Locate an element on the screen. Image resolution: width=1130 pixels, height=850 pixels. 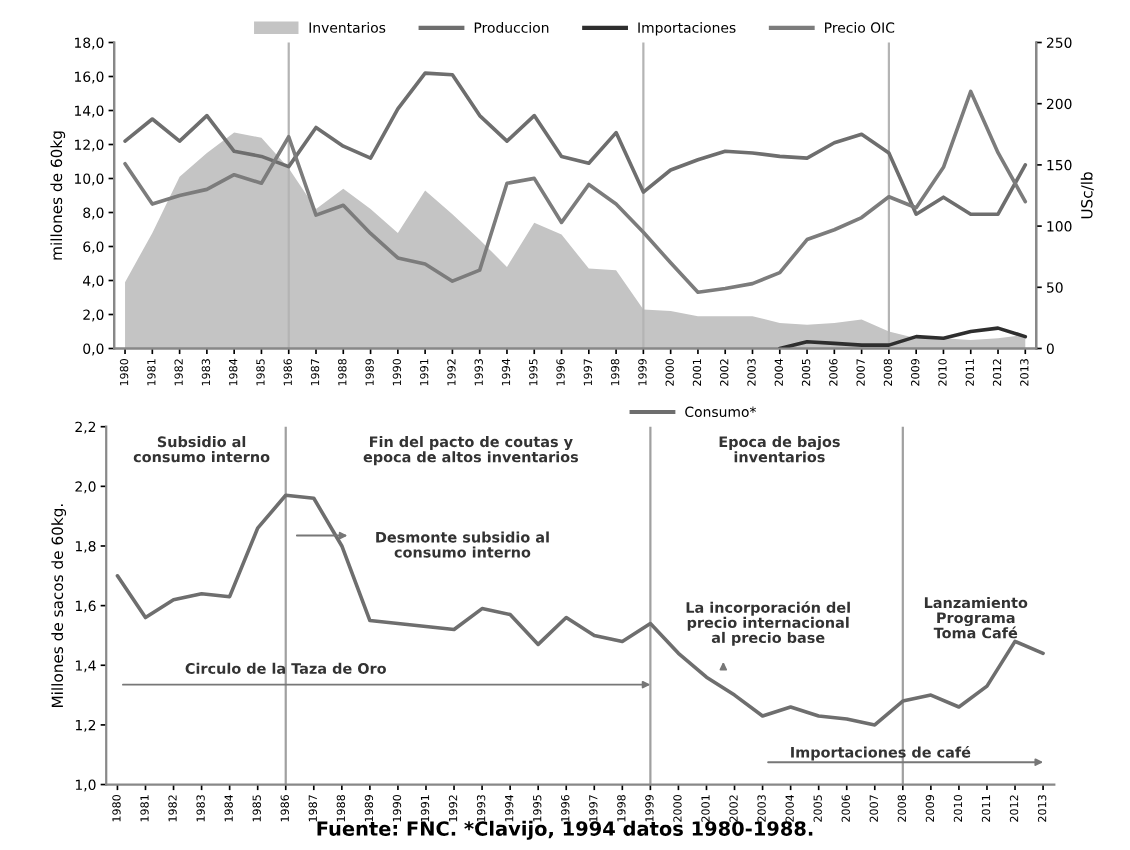
source-note: Fuente: FNC. *Clavijo, 1994 datos 1980-1988. is located at coordinates (565, 830).